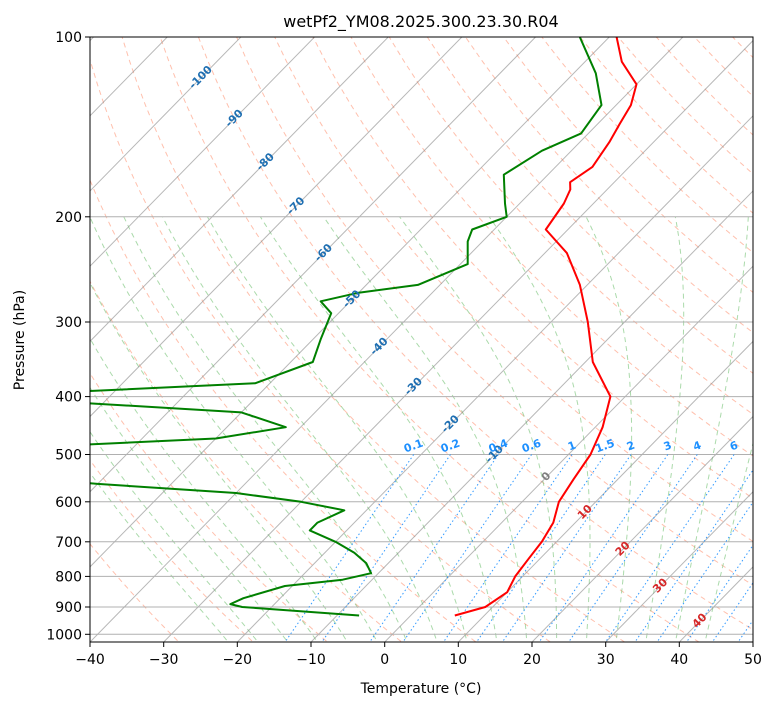  I want to click on dry-adiabat, so click(209, 507).